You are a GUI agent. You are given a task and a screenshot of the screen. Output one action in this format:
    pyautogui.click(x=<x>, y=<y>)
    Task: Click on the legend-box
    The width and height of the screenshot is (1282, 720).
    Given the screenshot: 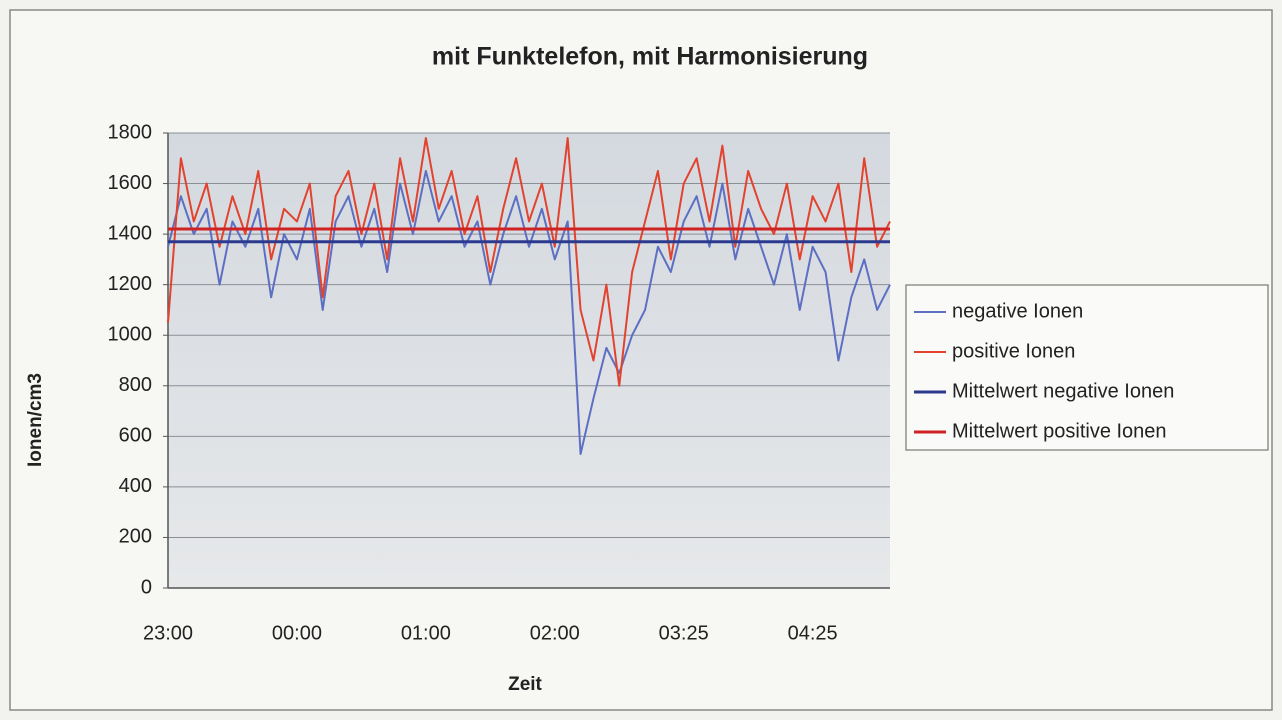 What is the action you would take?
    pyautogui.click(x=1087, y=367)
    